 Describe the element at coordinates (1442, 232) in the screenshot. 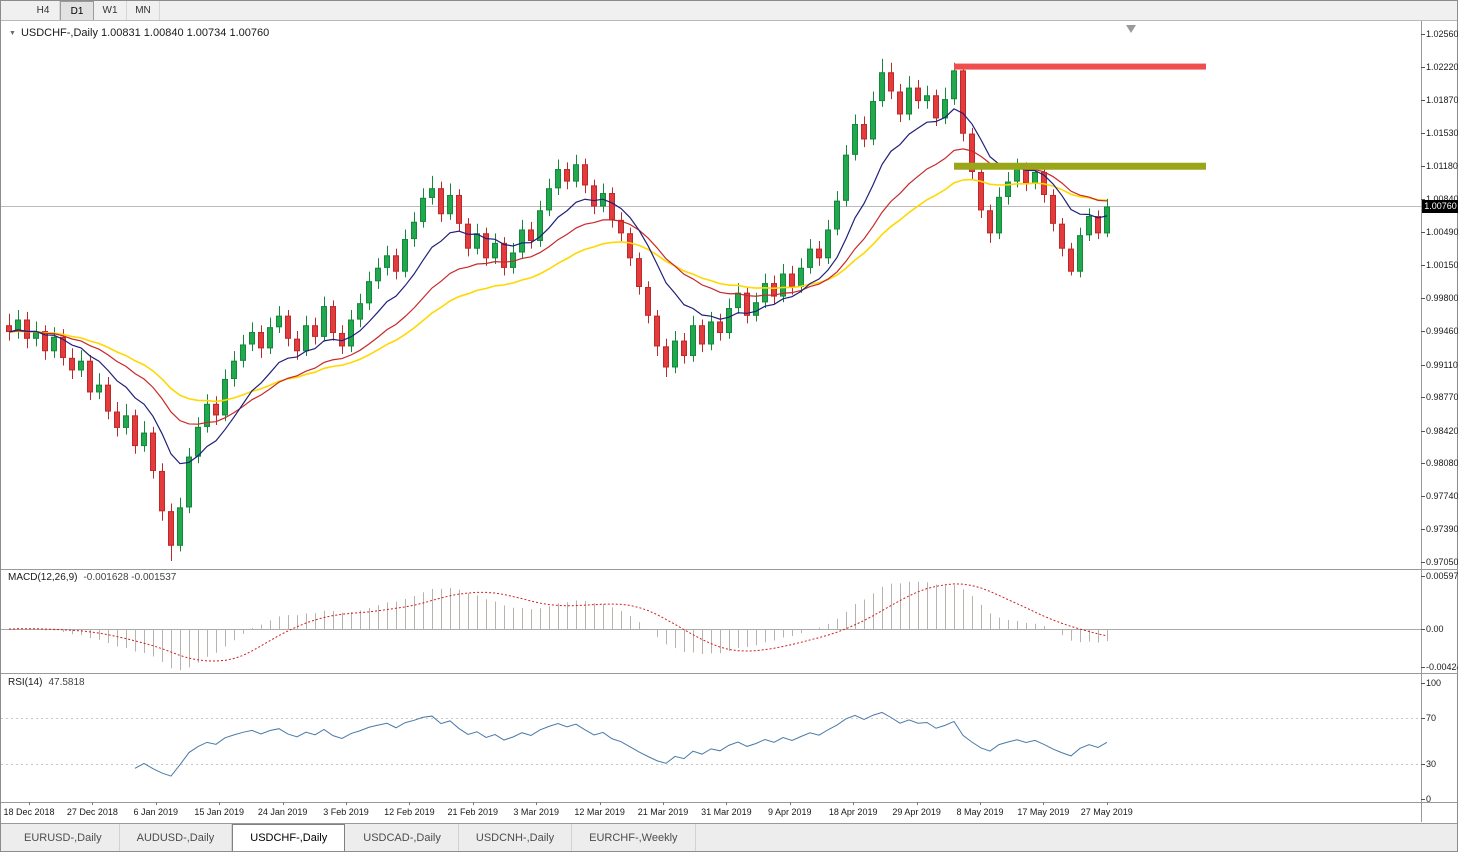

I see `price-scale-label: 1.00490` at that location.